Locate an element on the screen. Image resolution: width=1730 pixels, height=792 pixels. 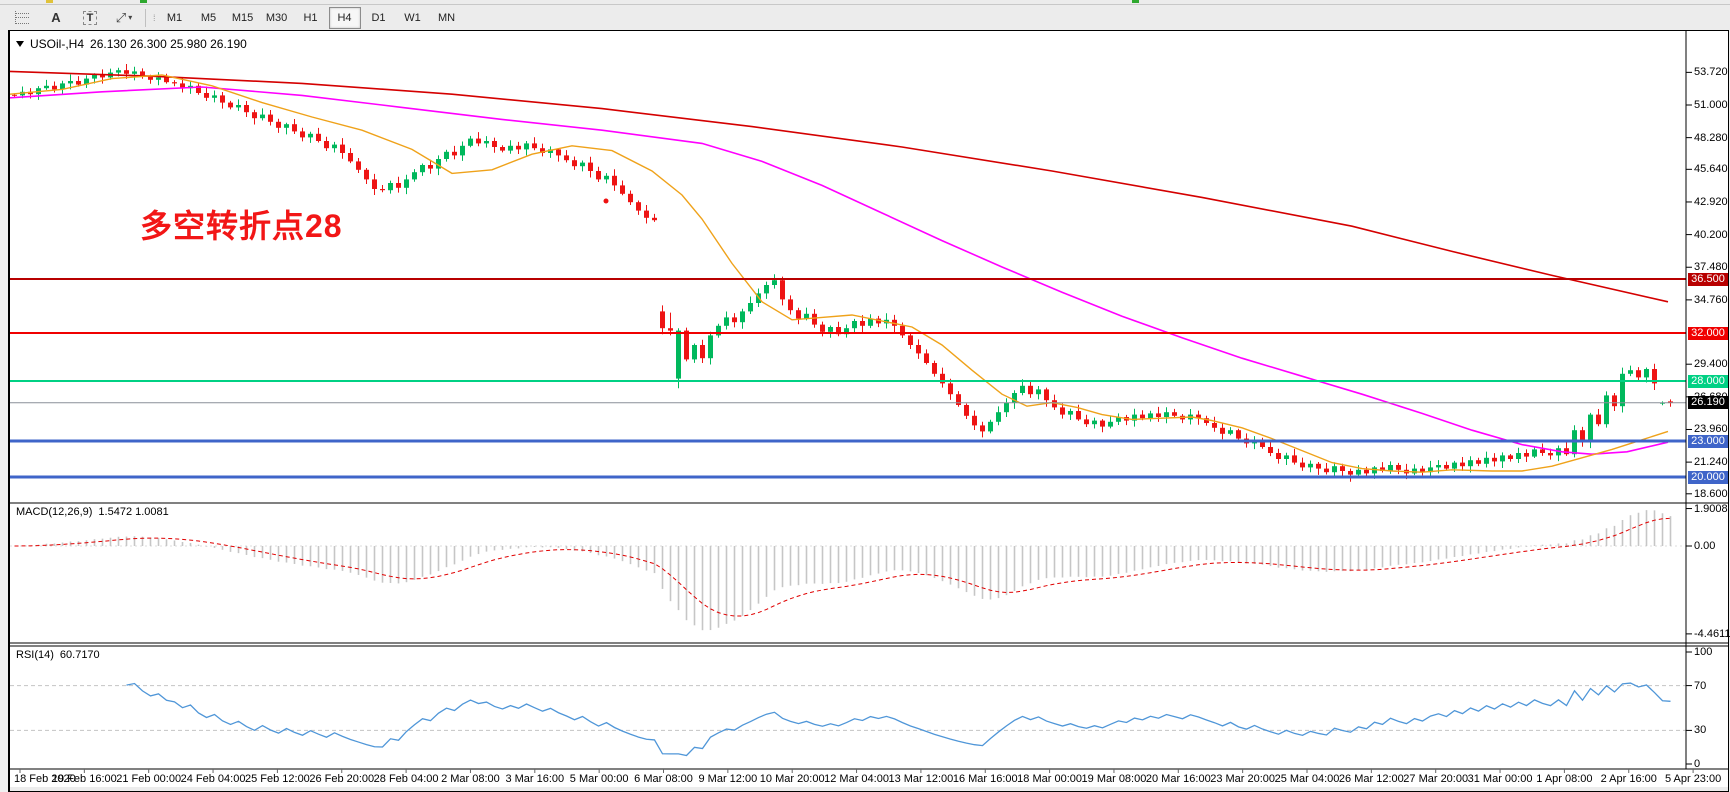
rsi-indicator-name: RSI(14) is located at coordinates (35, 655).